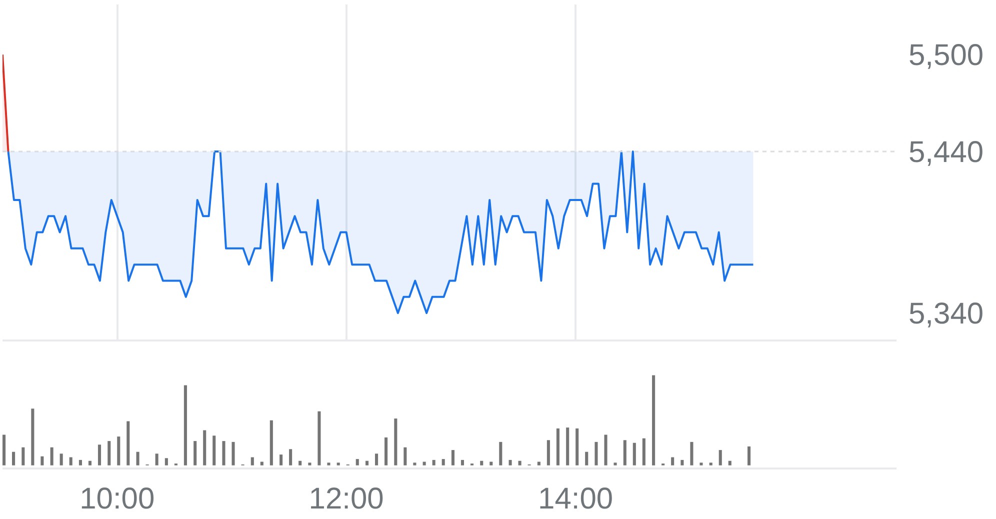 The height and width of the screenshot is (519, 996). Describe the element at coordinates (946, 152) in the screenshot. I see `y-tick-label: 5,440` at that location.